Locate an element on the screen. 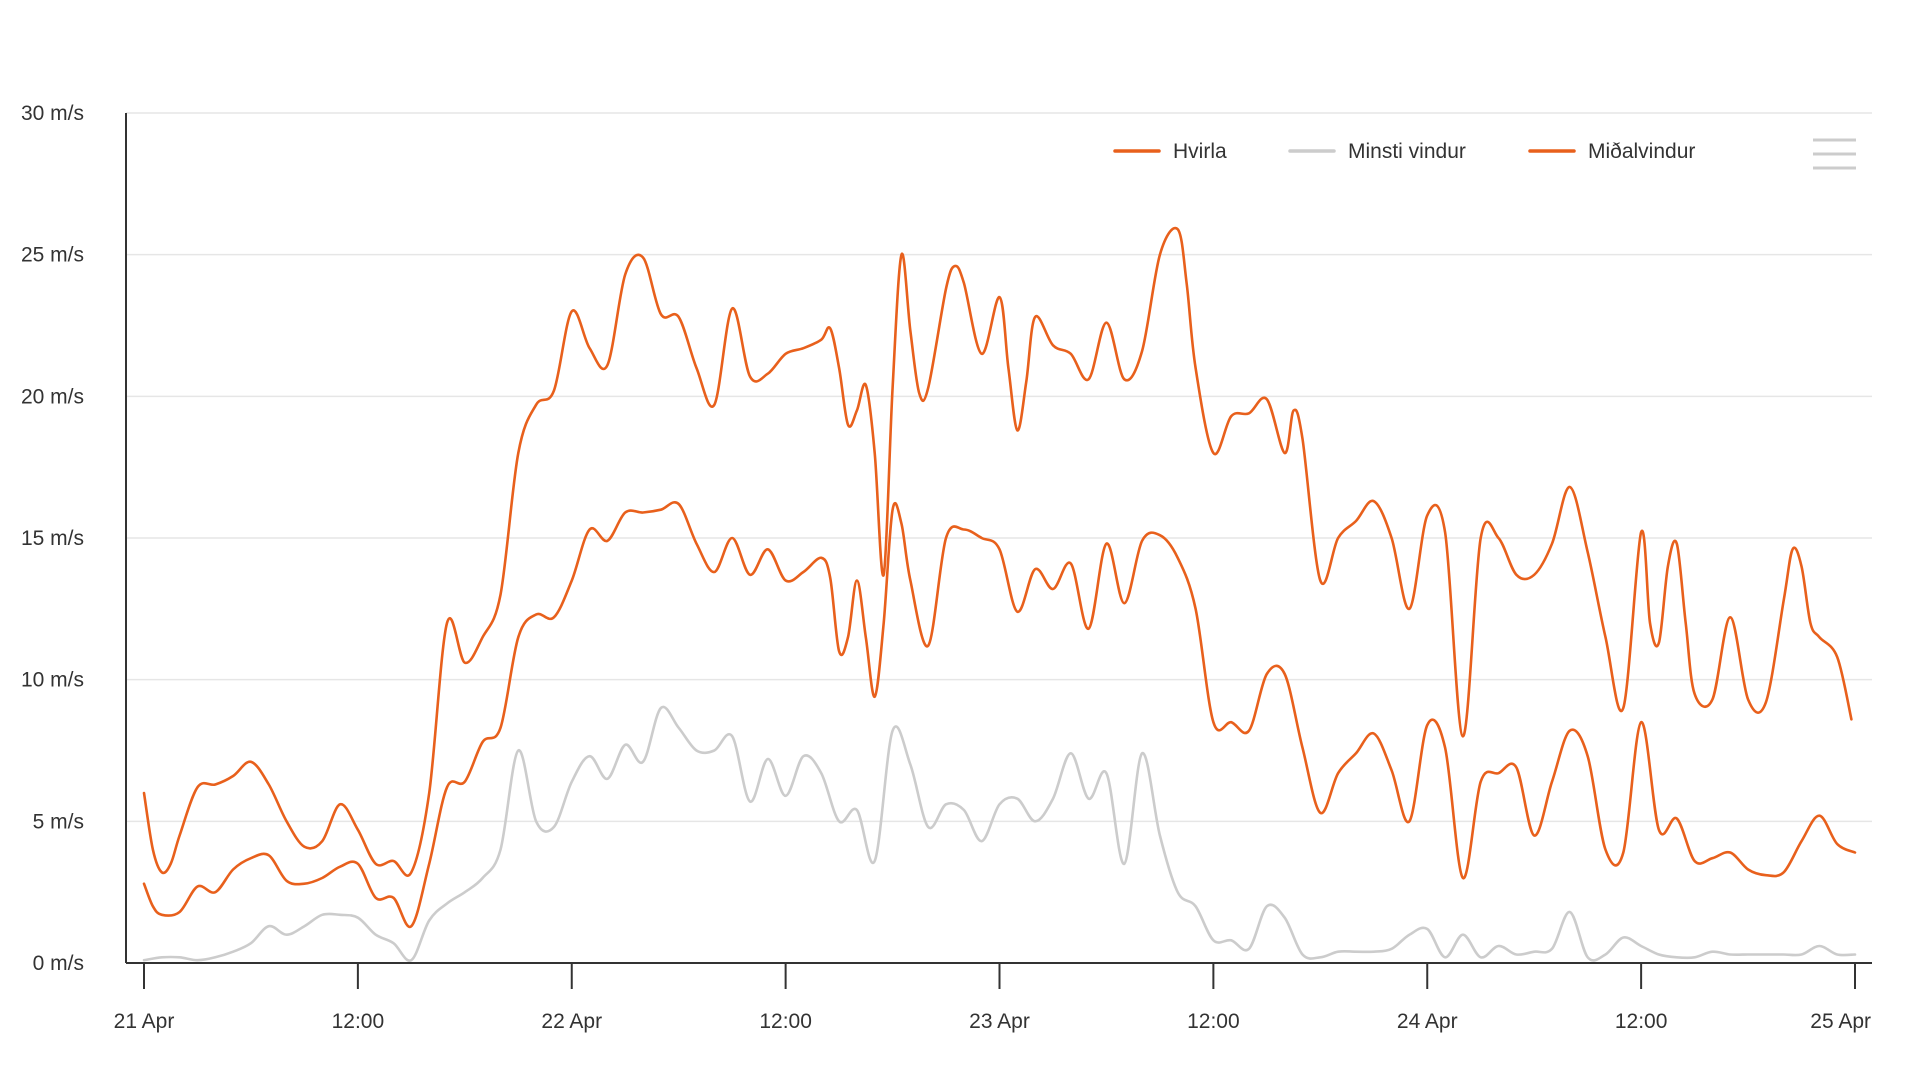 This screenshot has width=1920, height=1074. x-tick-label: 24 Apr is located at coordinates (1427, 1021).